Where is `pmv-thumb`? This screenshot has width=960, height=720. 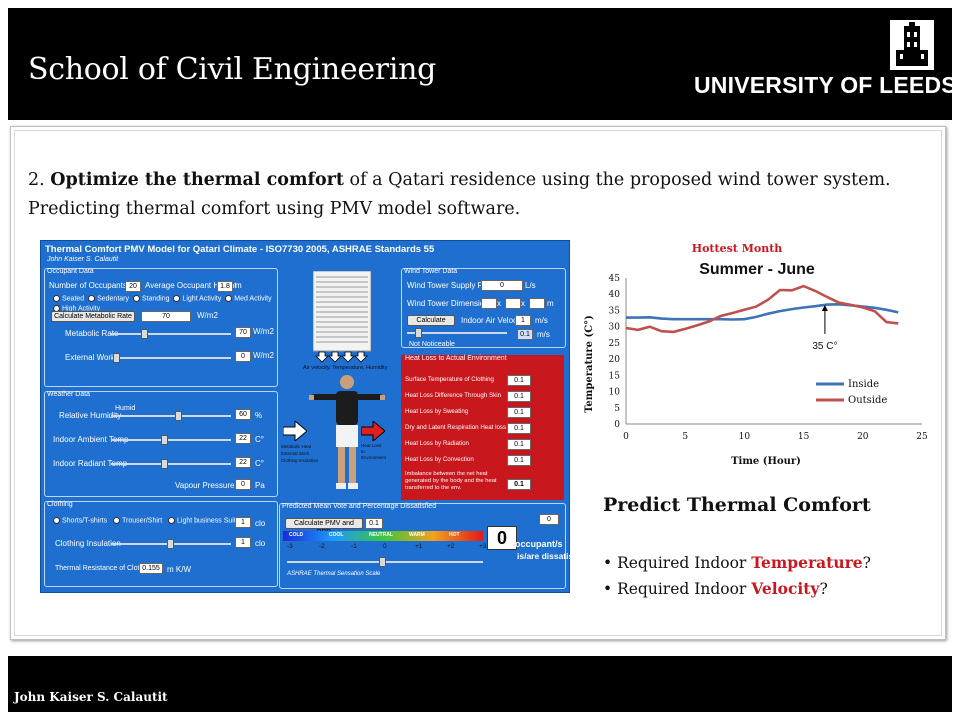 pmv-thumb is located at coordinates (382, 562).